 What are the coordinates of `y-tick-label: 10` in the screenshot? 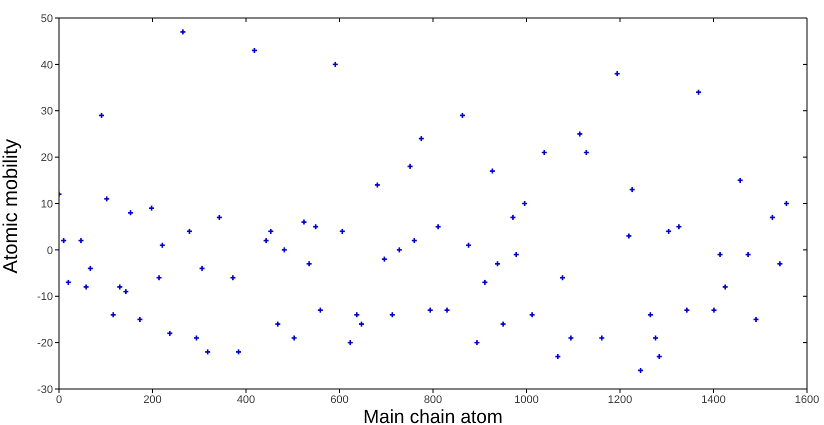 It's located at (46, 204).